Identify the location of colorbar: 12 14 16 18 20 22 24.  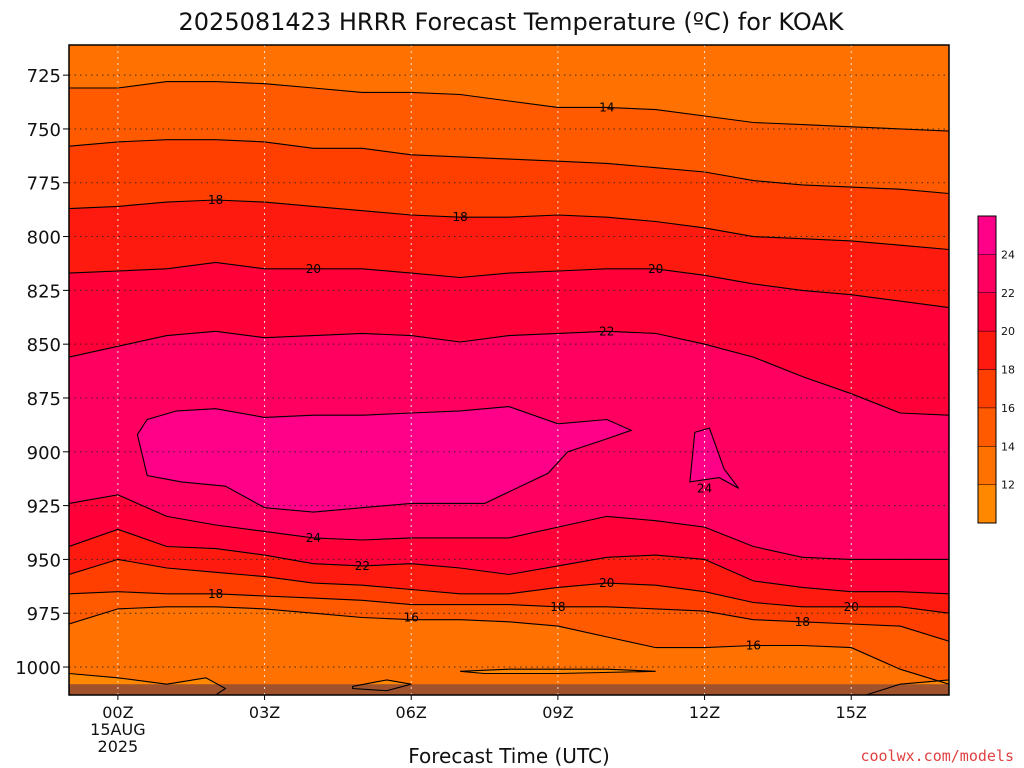
(996, 369).